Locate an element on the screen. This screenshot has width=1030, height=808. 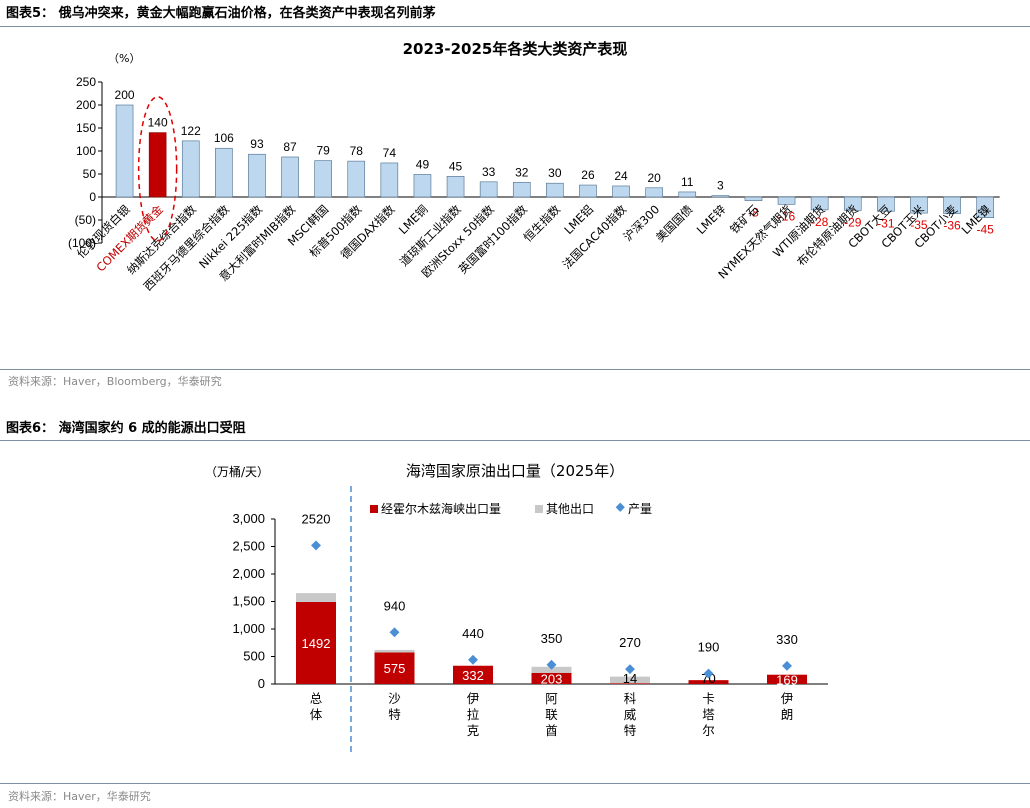
chart2-category-label-char: 酋 is located at coordinates (551, 730).